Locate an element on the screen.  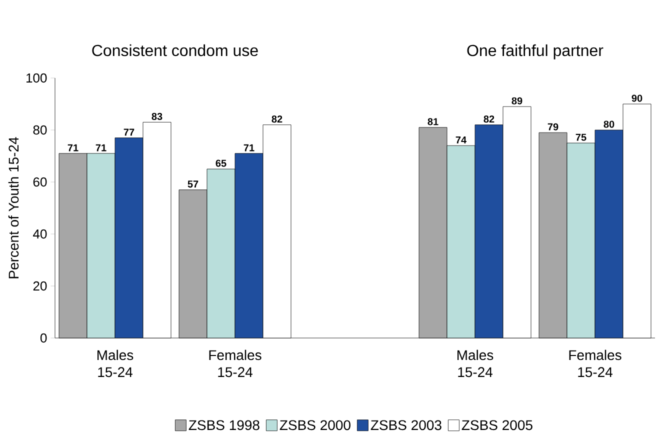
data-label: 80 is located at coordinates (609, 124).